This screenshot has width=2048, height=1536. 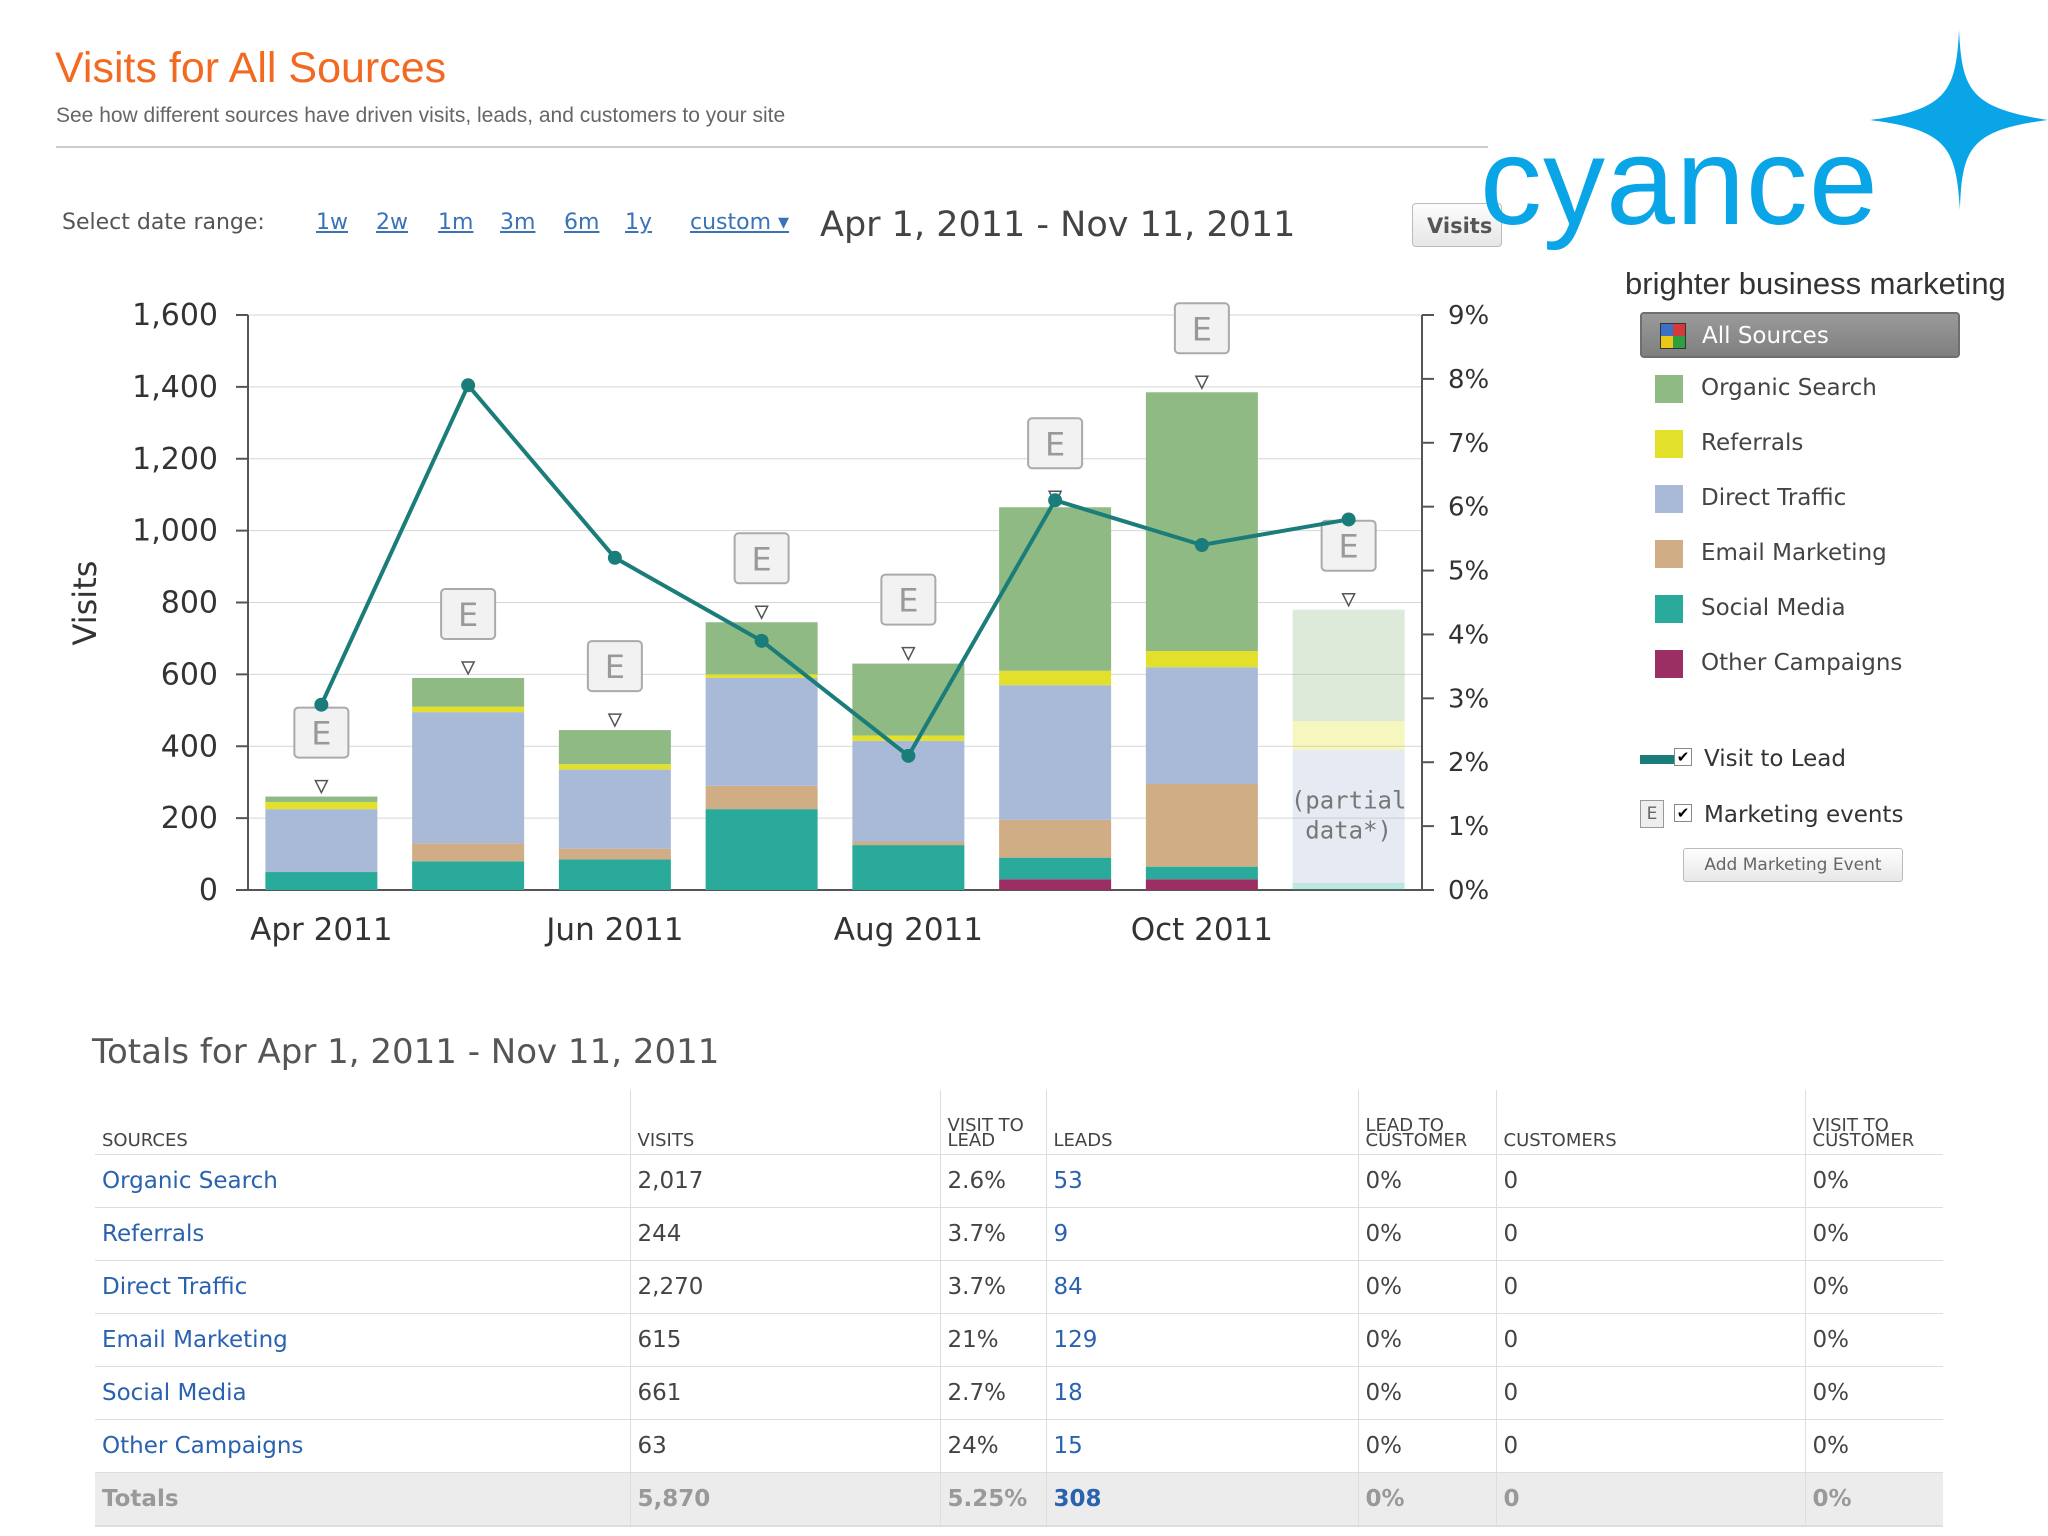 What do you see at coordinates (1468, 763) in the screenshot?
I see `y2-tick-label: 2%` at bounding box center [1468, 763].